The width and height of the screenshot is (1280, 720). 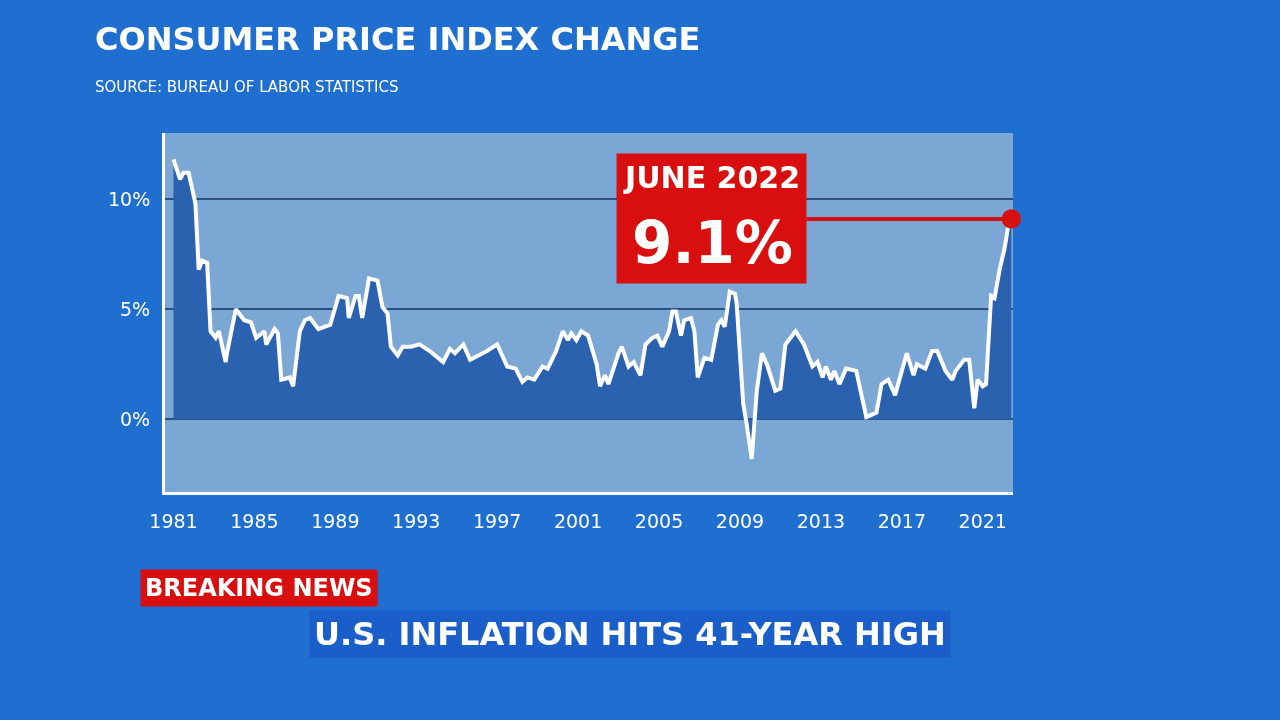 What do you see at coordinates (259, 588) in the screenshot?
I see `text: BREAKING NEWS` at bounding box center [259, 588].